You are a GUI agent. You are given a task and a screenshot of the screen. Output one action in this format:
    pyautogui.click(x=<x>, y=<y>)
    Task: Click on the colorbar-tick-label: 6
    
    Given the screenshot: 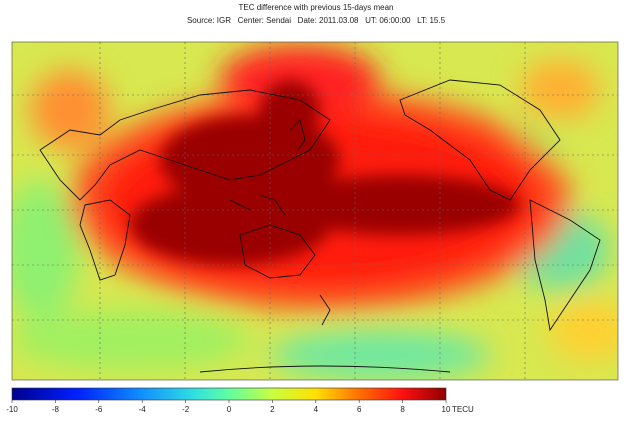 What is the action you would take?
    pyautogui.click(x=359, y=409)
    